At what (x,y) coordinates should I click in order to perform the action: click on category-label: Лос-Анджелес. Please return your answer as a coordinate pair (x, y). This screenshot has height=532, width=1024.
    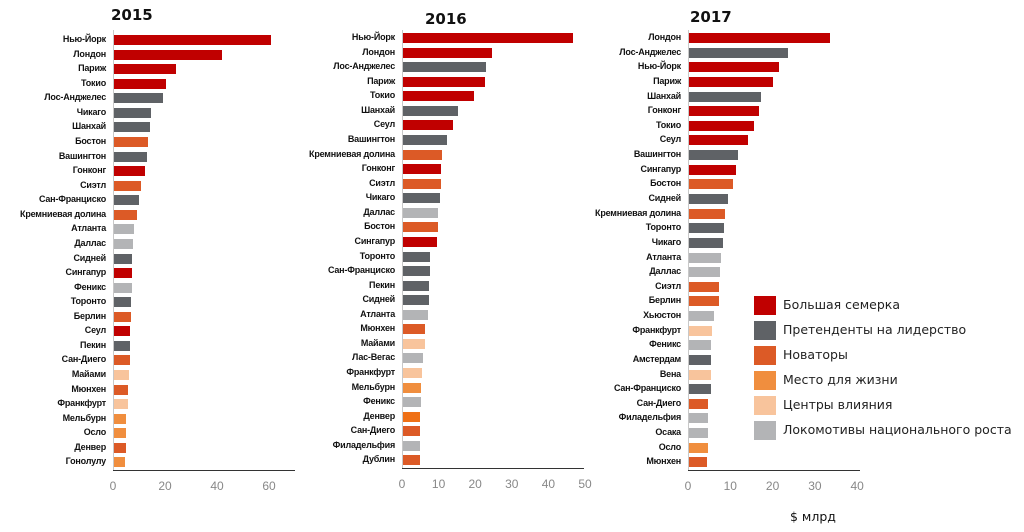
    Looking at the image, I should click on (364, 66).